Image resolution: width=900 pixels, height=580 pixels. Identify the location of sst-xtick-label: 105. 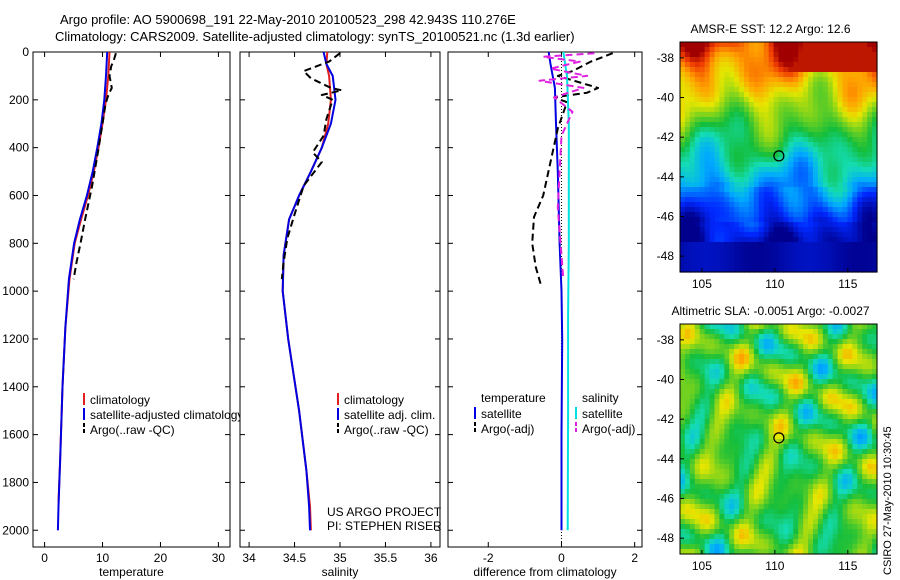
(702, 284).